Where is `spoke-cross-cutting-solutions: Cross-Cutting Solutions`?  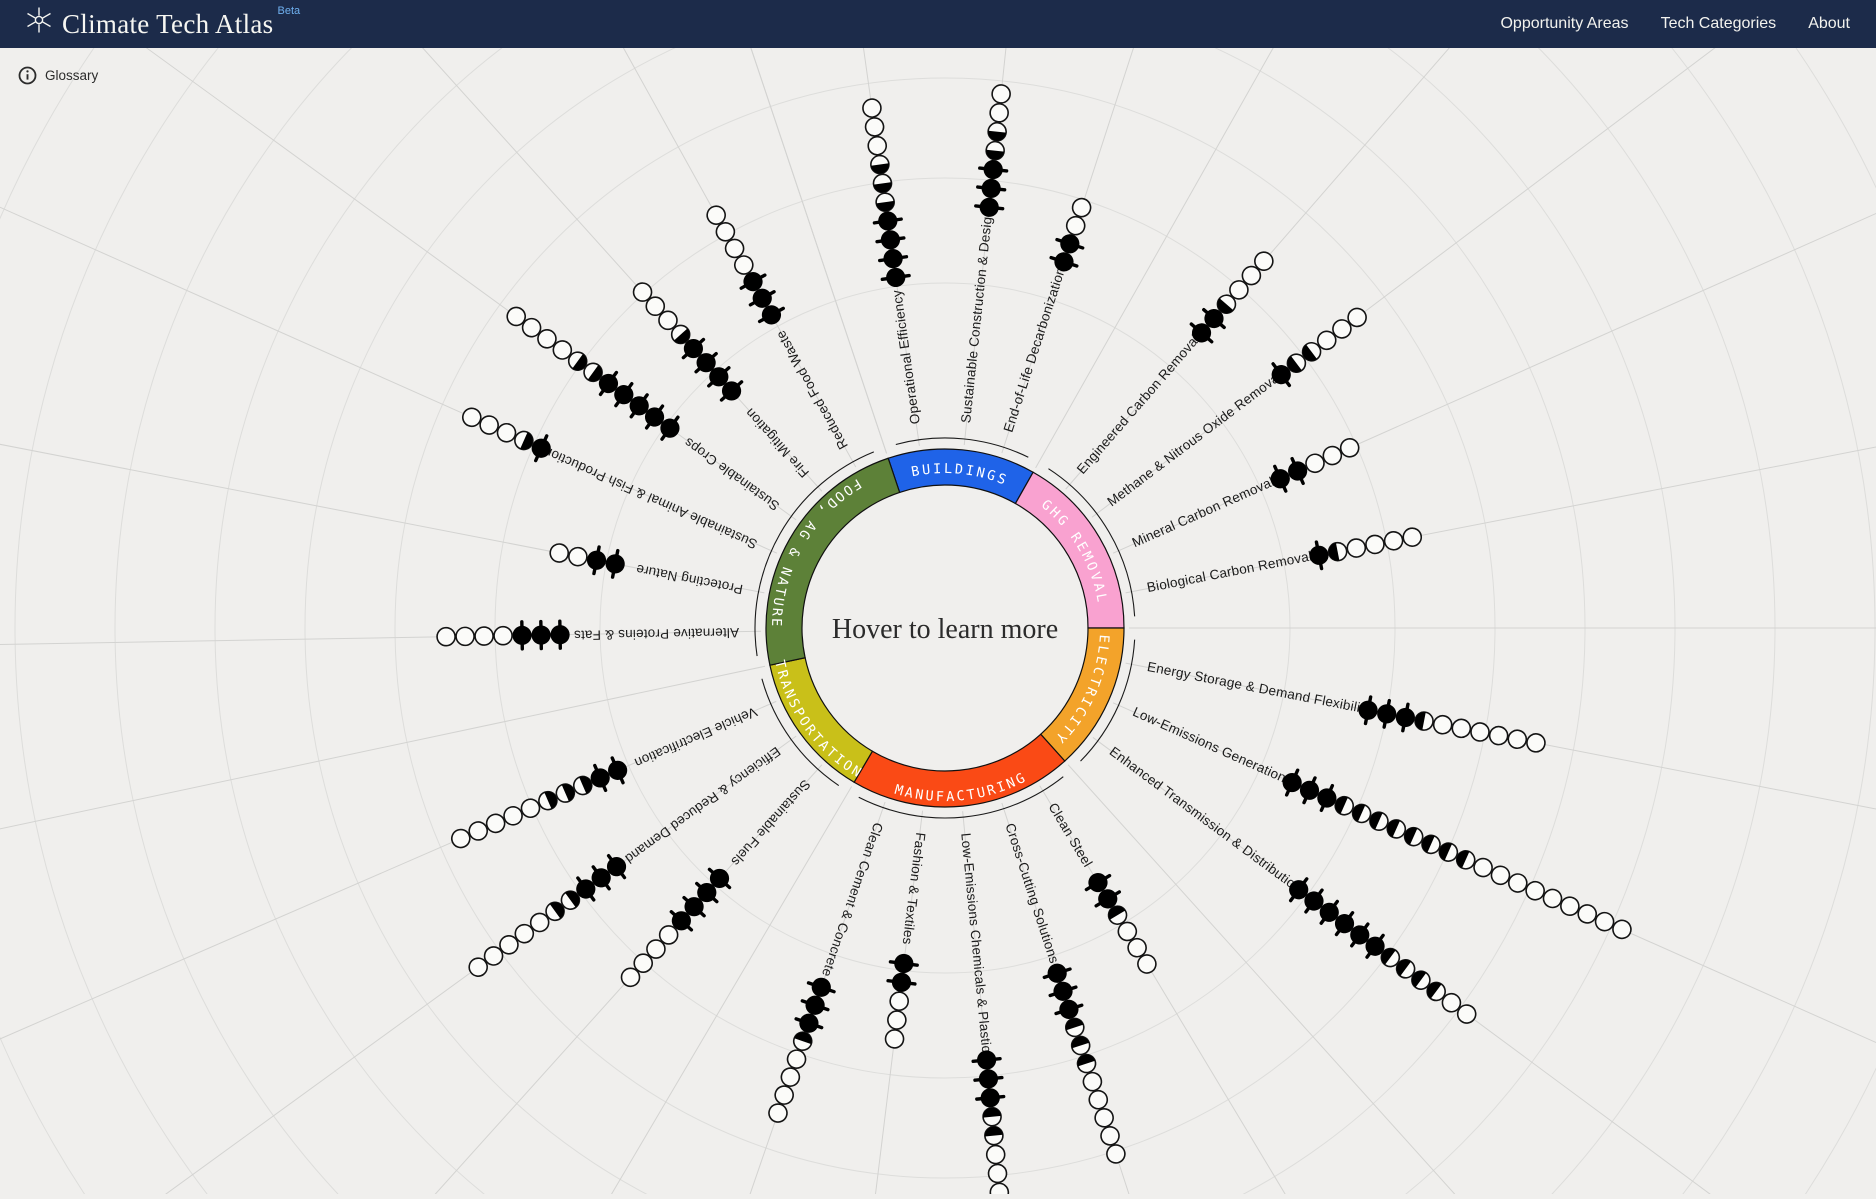
spoke-cross-cutting-solutions: Cross-Cutting Solutions is located at coordinates (1064, 993).